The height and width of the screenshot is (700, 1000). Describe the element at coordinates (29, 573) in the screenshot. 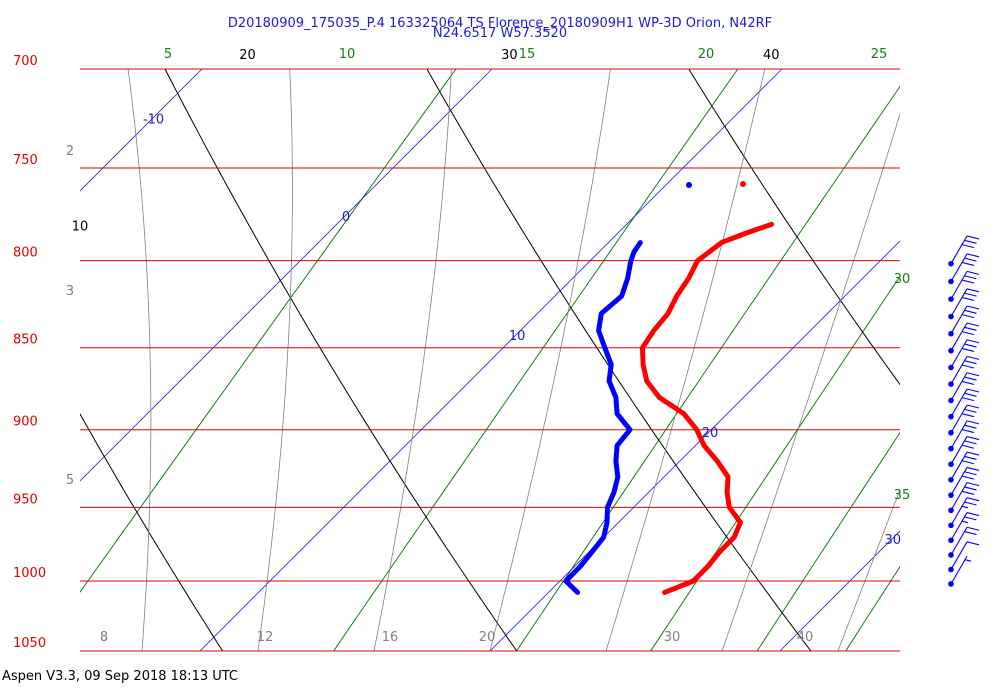

I see `pressure-label: 1000` at that location.